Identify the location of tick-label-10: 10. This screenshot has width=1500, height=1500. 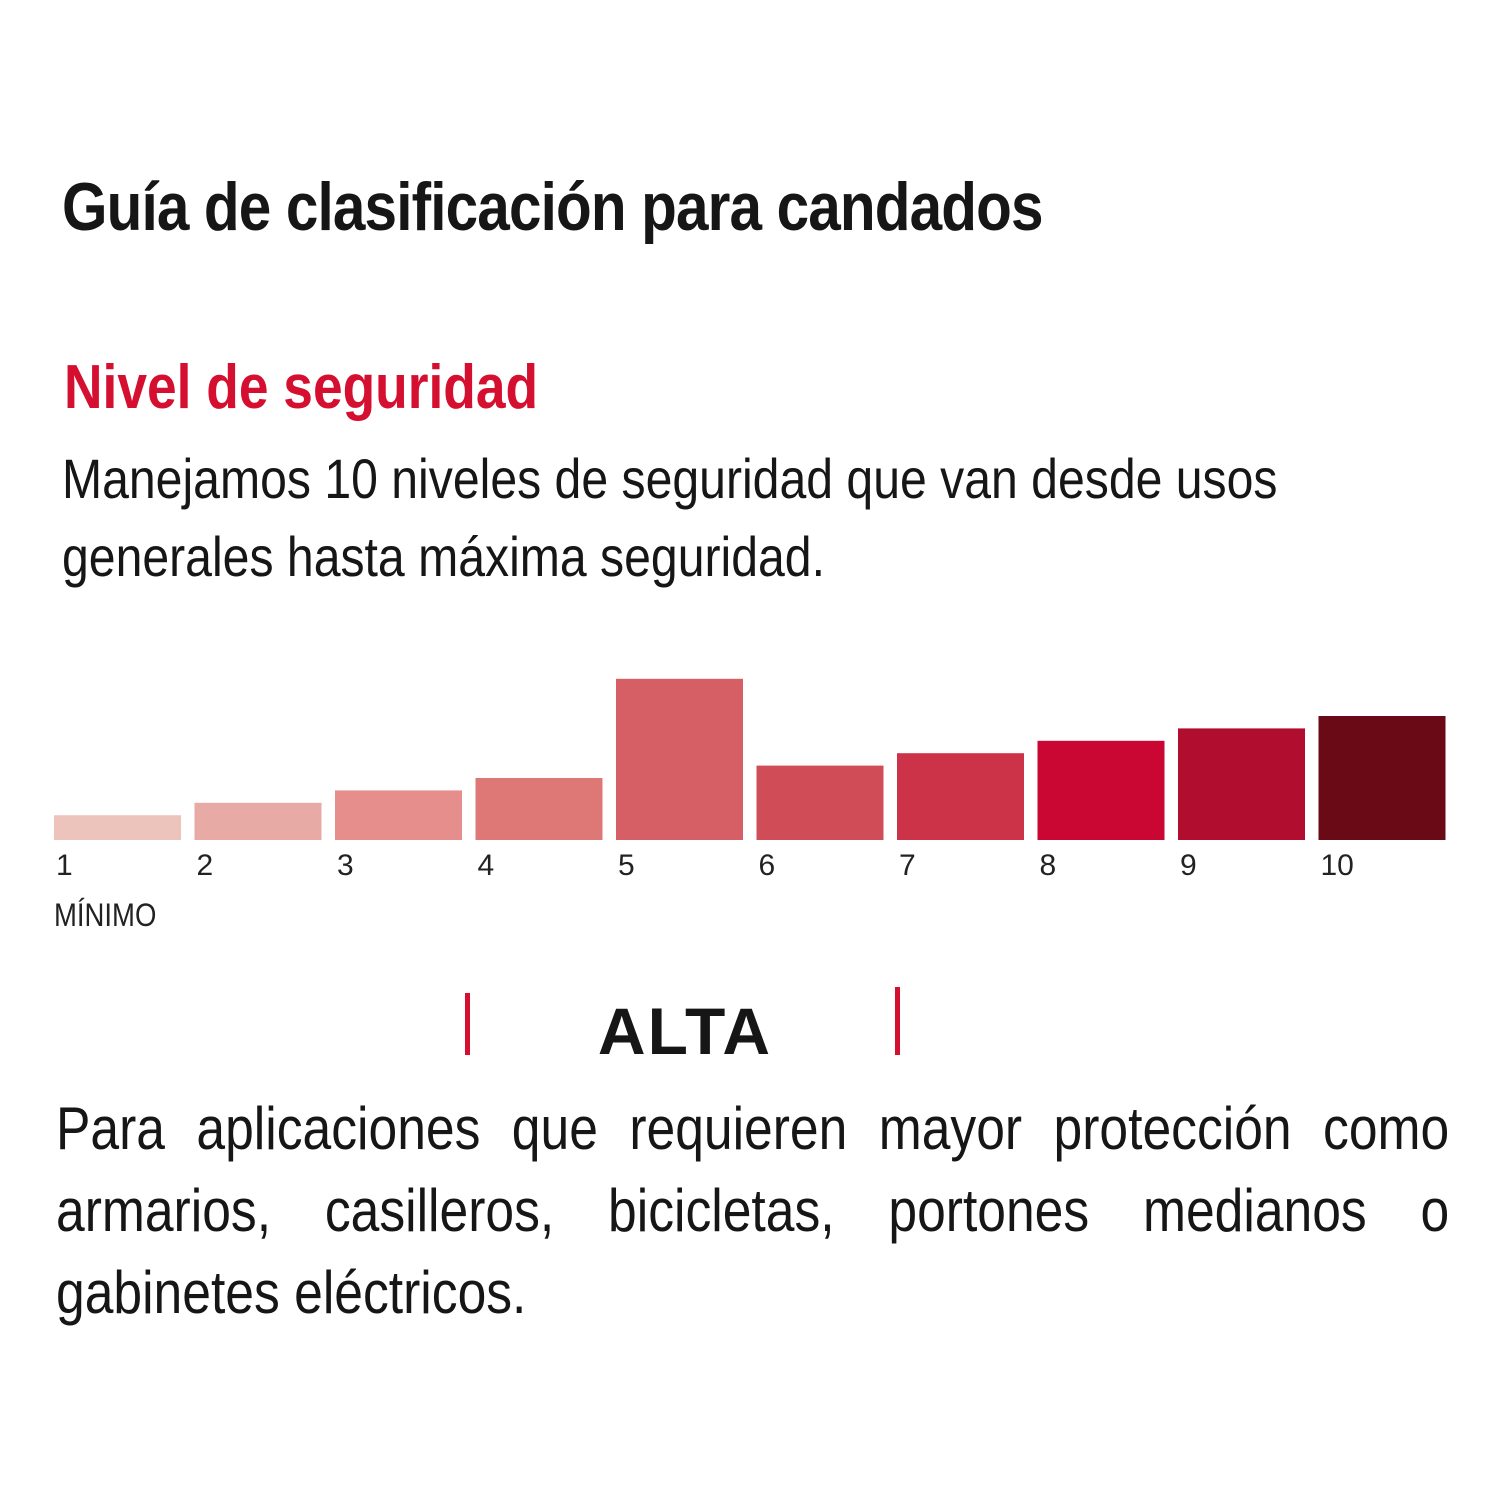
(1337, 865).